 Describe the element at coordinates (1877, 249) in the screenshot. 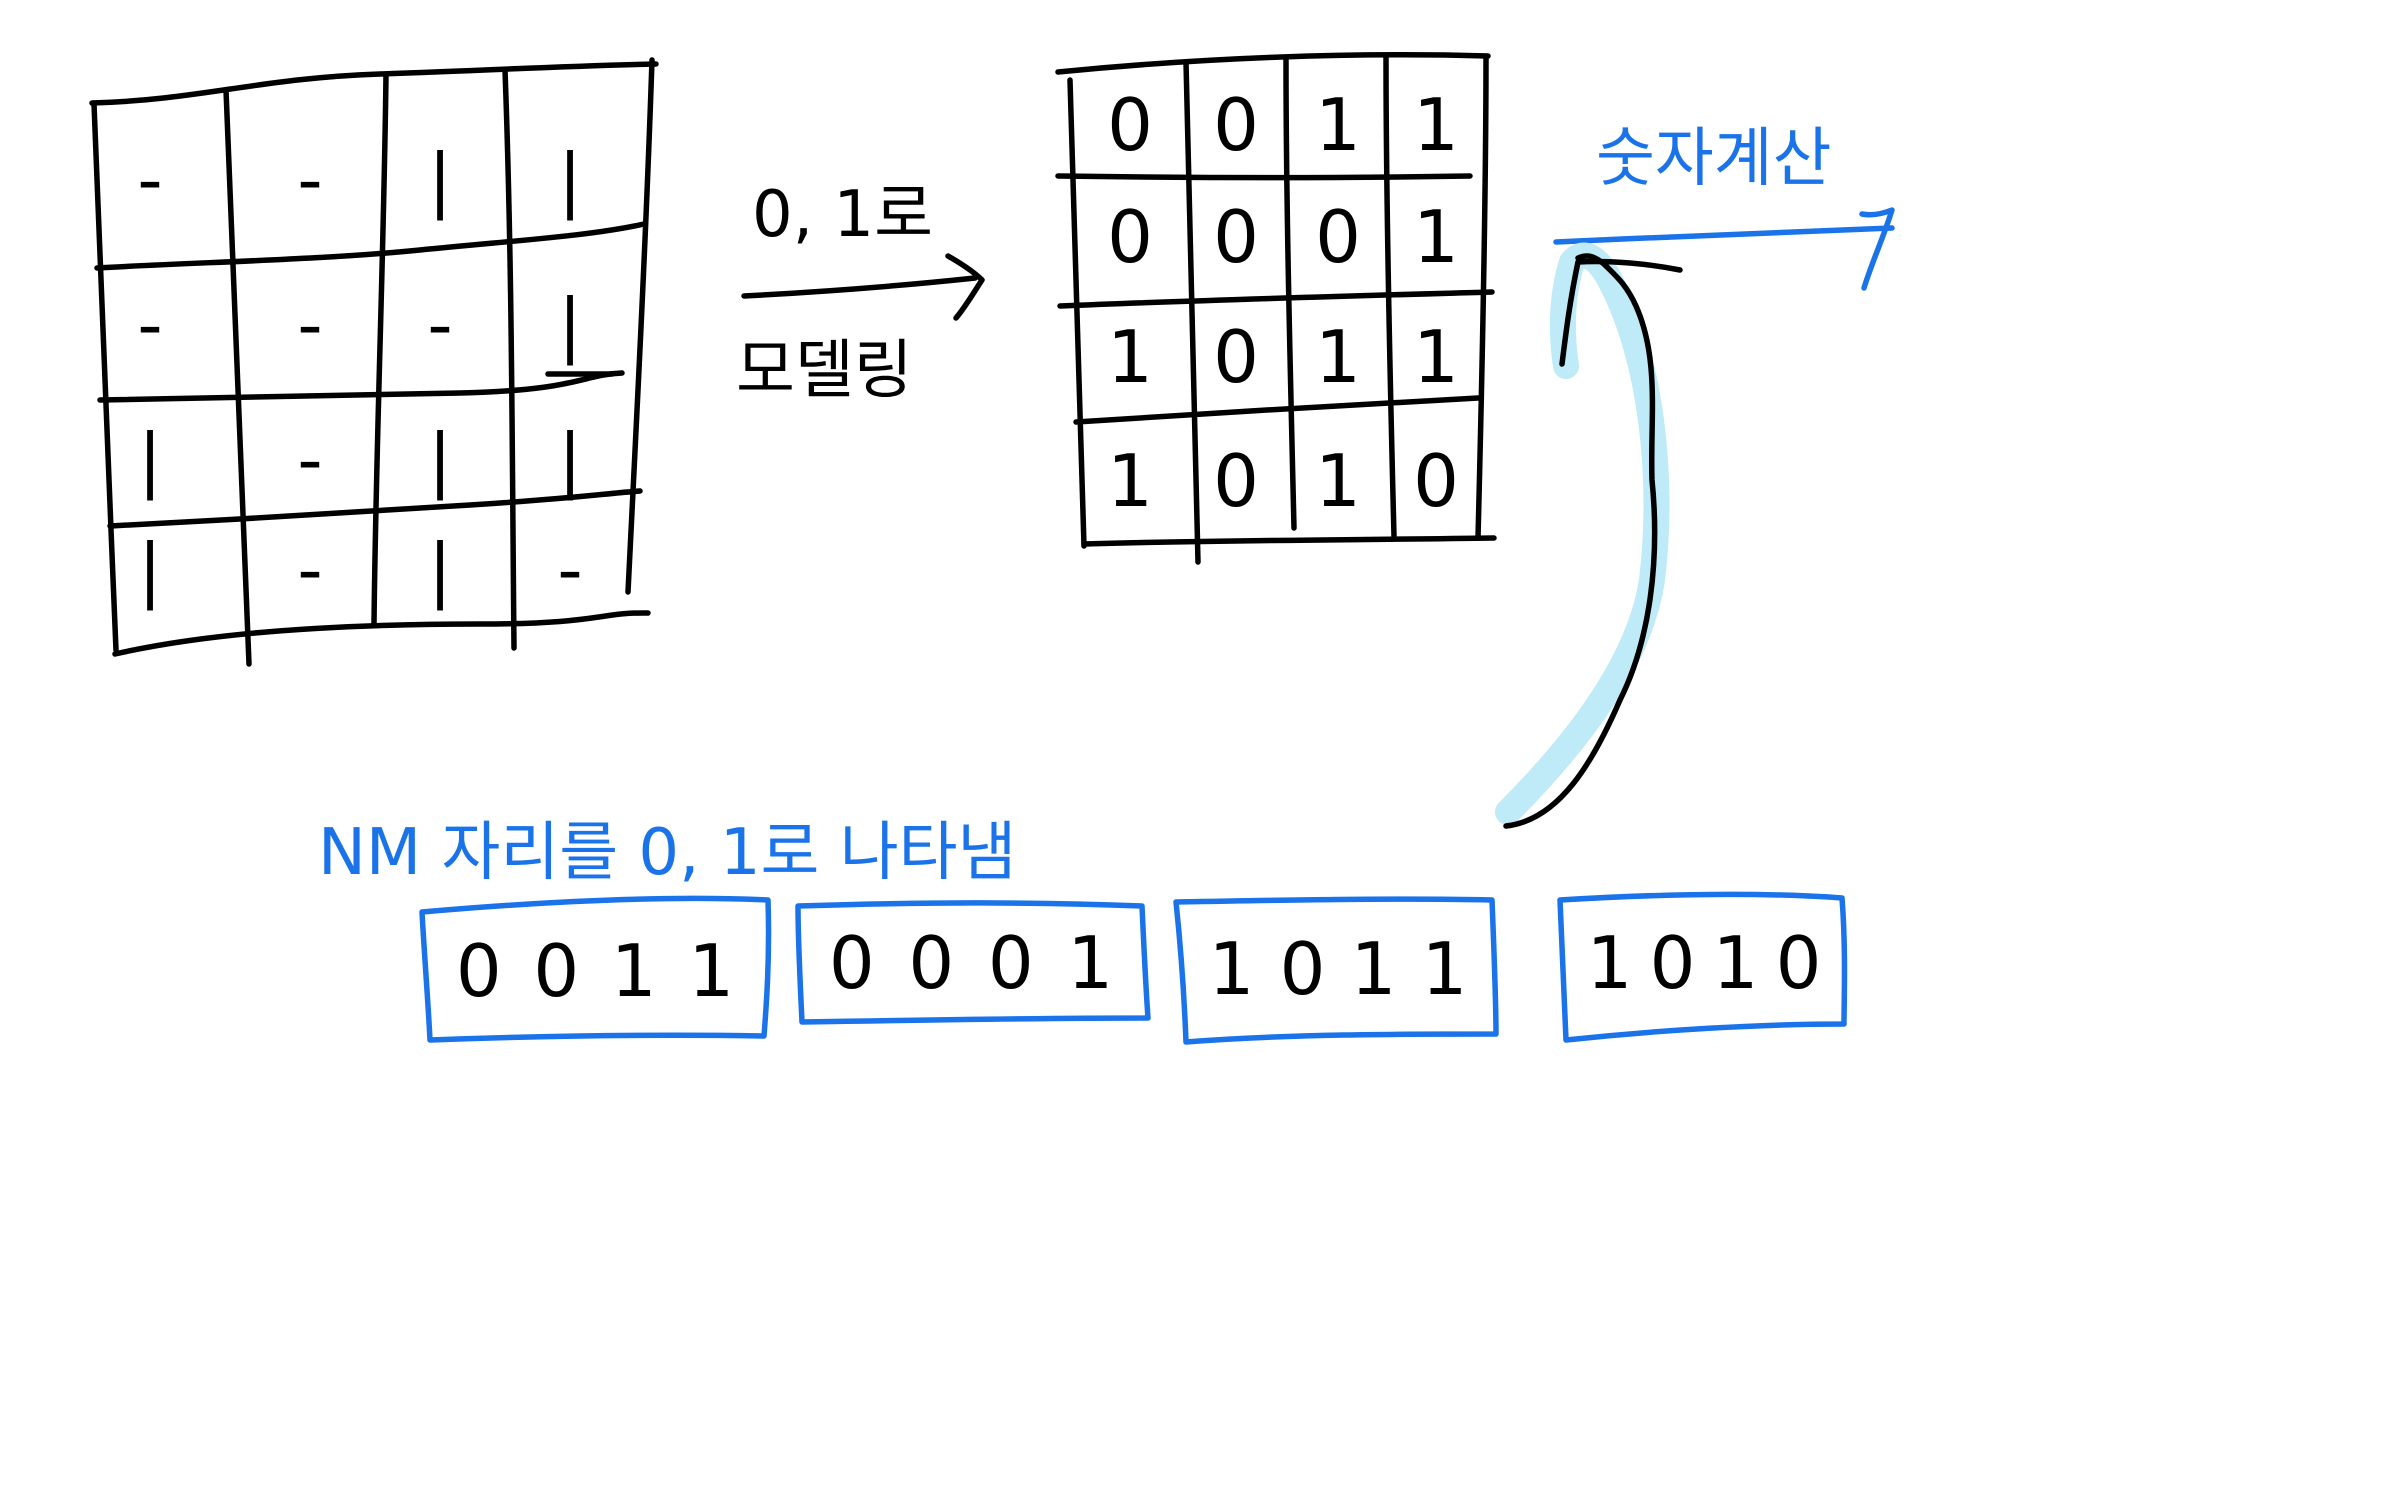

I see `number-calc-arrow-head` at that location.